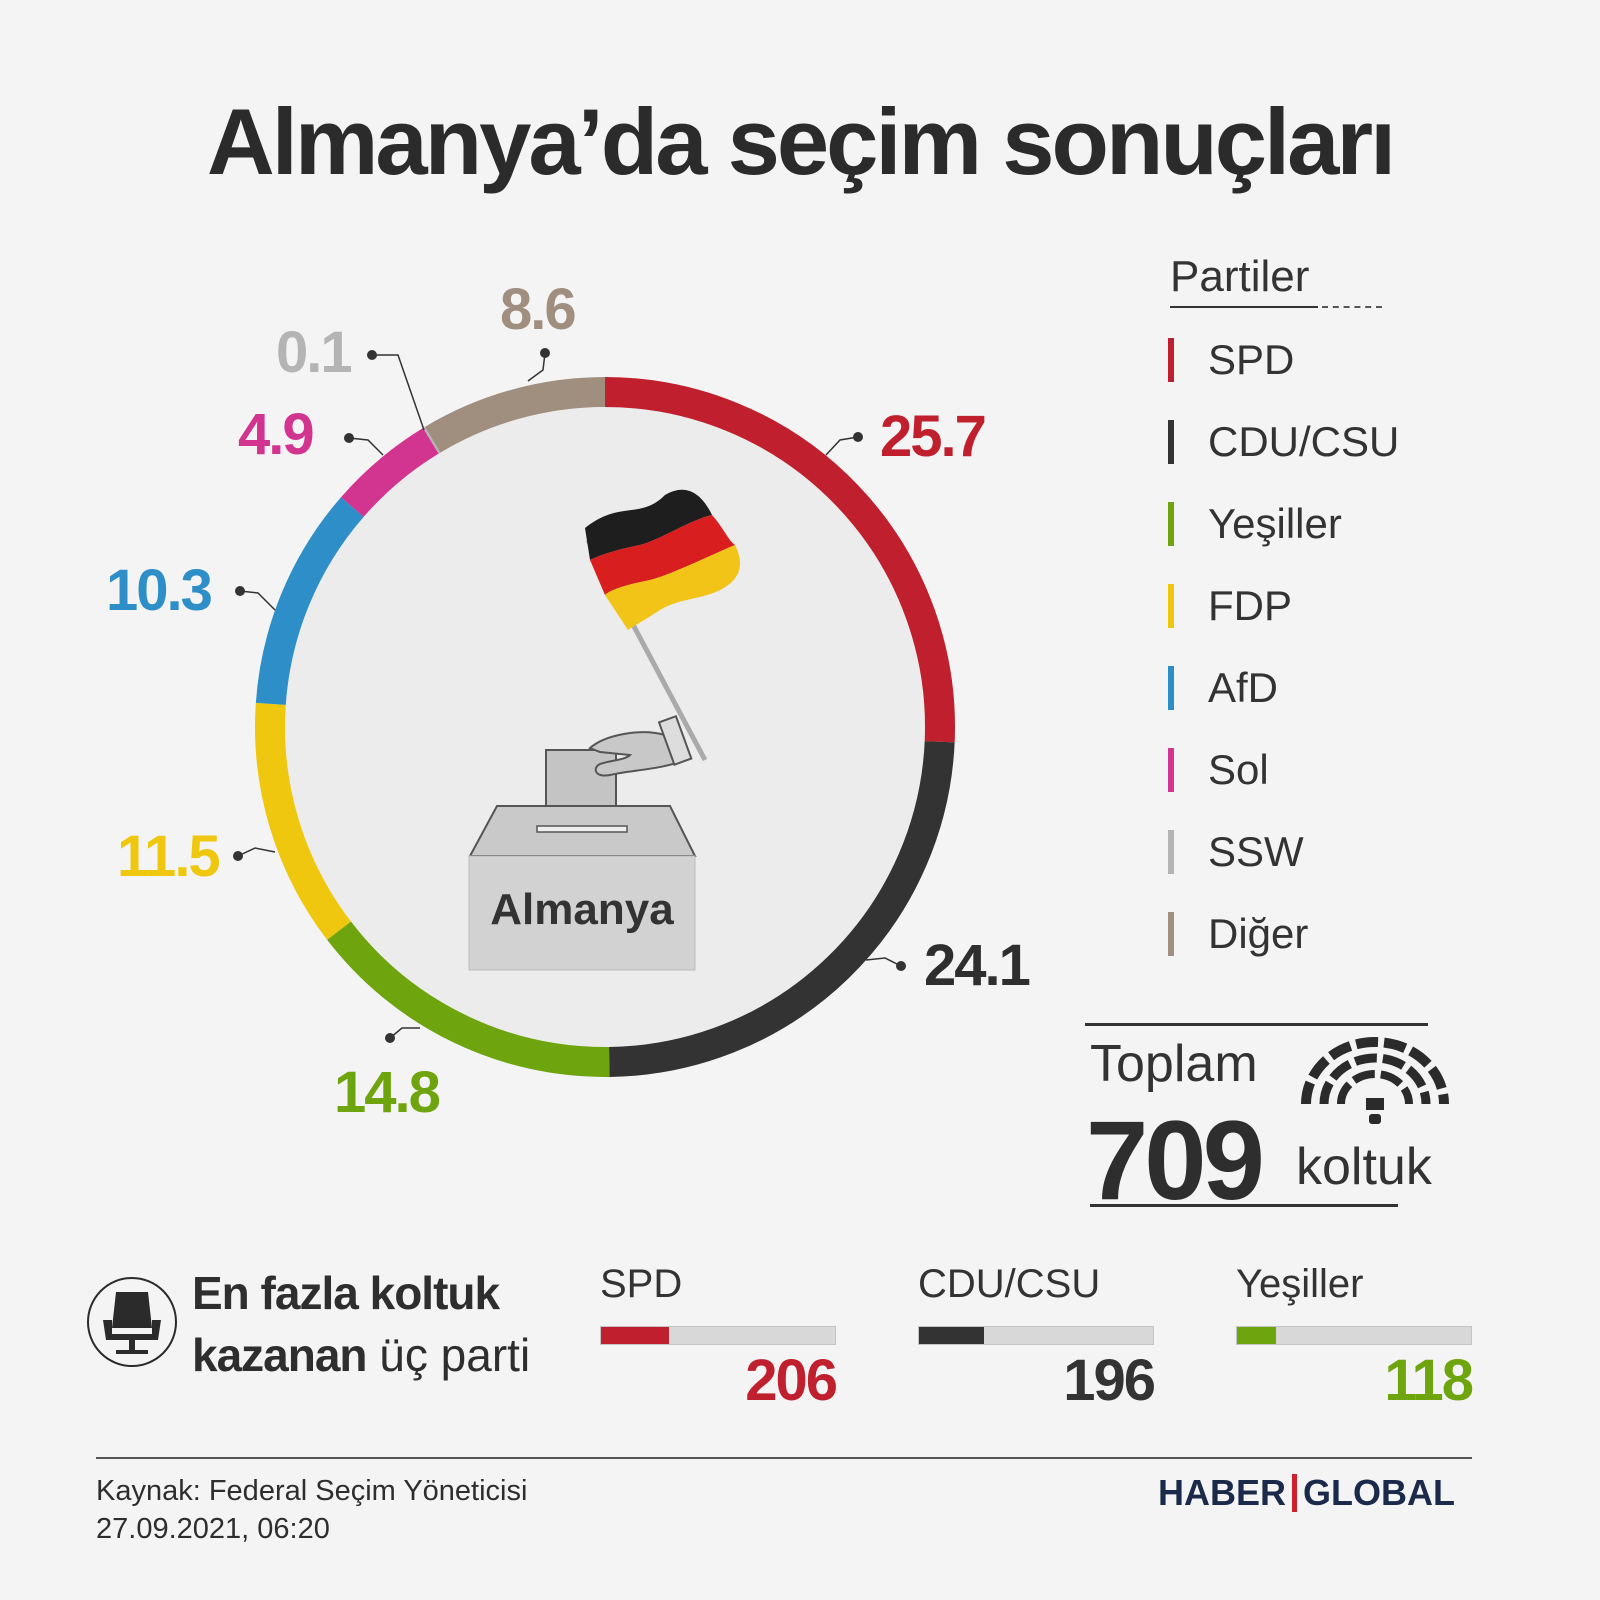  I want to click on label-yesiller: 14.8, so click(387, 1092).